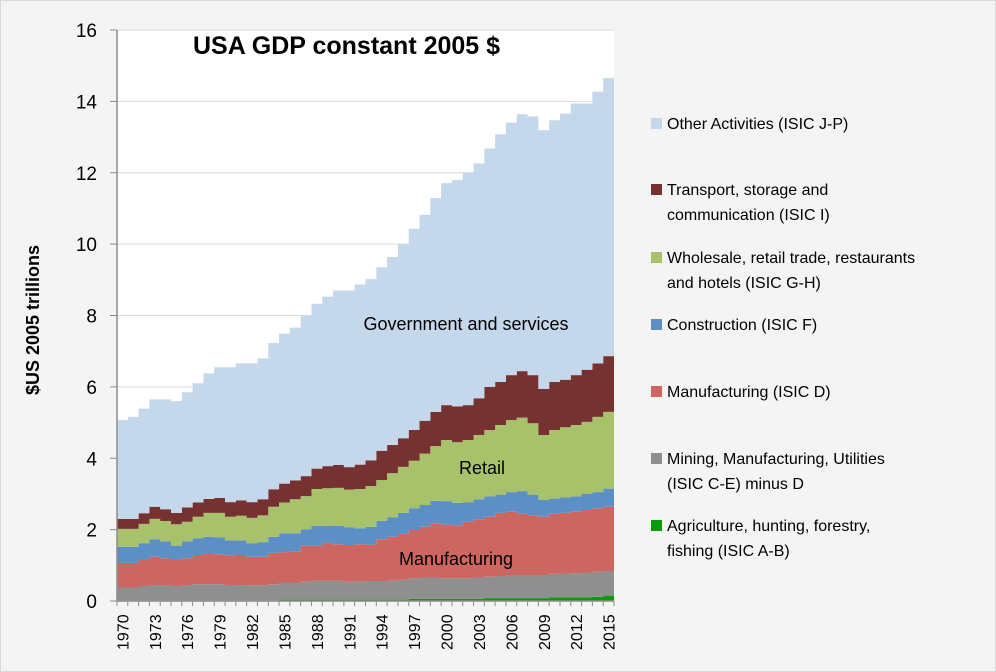 This screenshot has width=996, height=672. I want to click on x-tick-label: 2000, so click(448, 632).